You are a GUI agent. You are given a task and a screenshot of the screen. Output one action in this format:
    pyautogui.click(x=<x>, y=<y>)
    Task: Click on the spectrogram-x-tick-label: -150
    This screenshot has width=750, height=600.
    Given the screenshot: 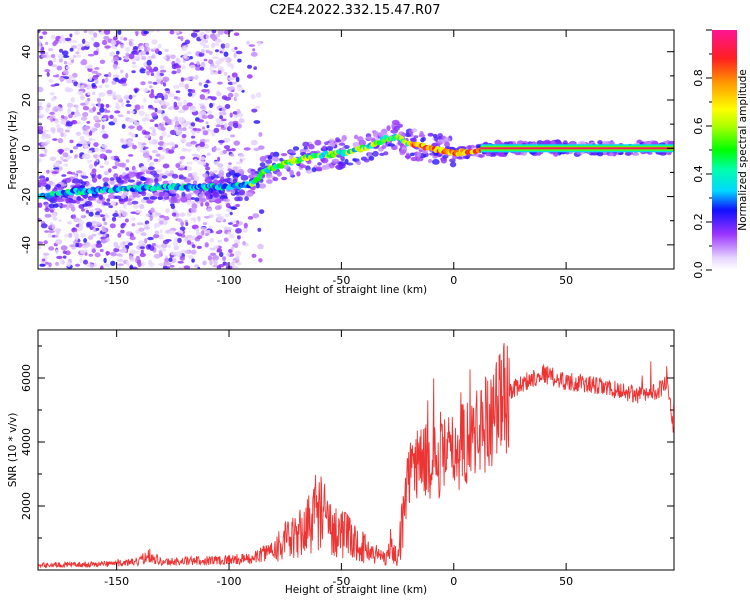 What is the action you would take?
    pyautogui.click(x=116, y=280)
    